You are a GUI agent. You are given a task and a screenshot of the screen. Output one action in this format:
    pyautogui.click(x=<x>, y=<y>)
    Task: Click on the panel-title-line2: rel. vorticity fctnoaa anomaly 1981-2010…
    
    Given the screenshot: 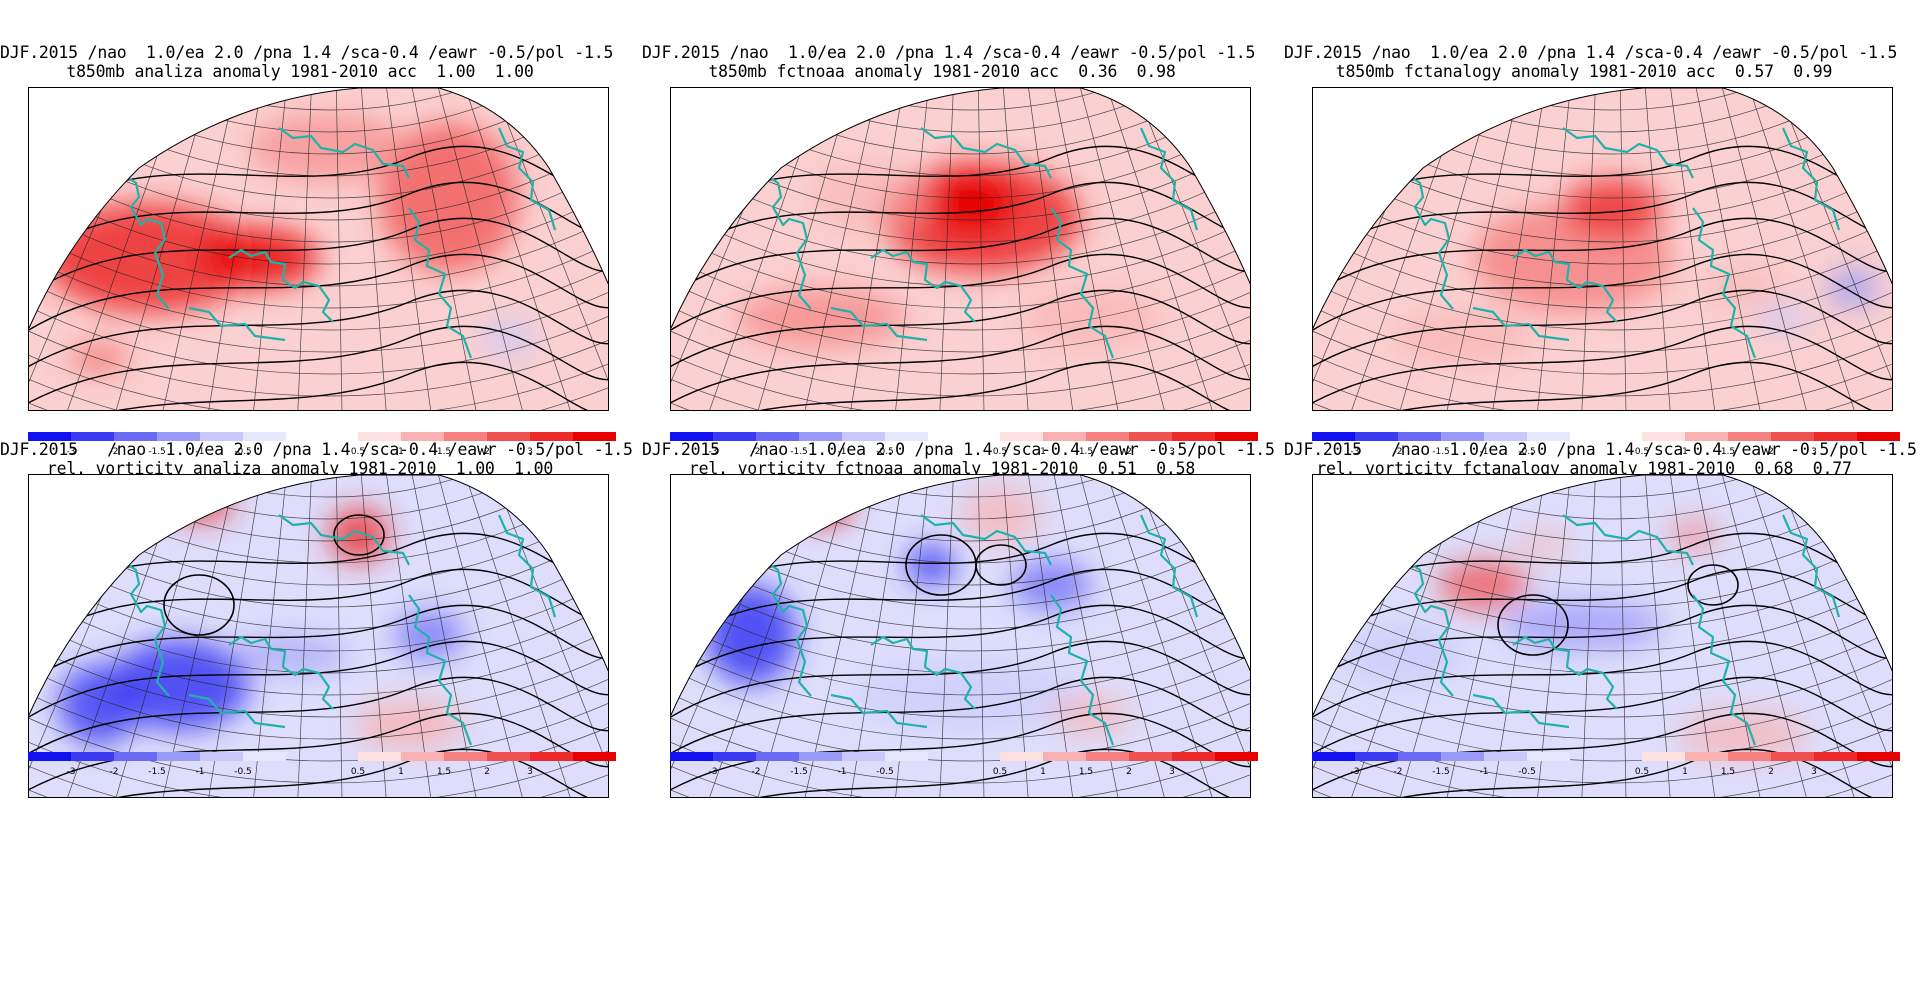 What is the action you would take?
    pyautogui.click(x=942, y=468)
    